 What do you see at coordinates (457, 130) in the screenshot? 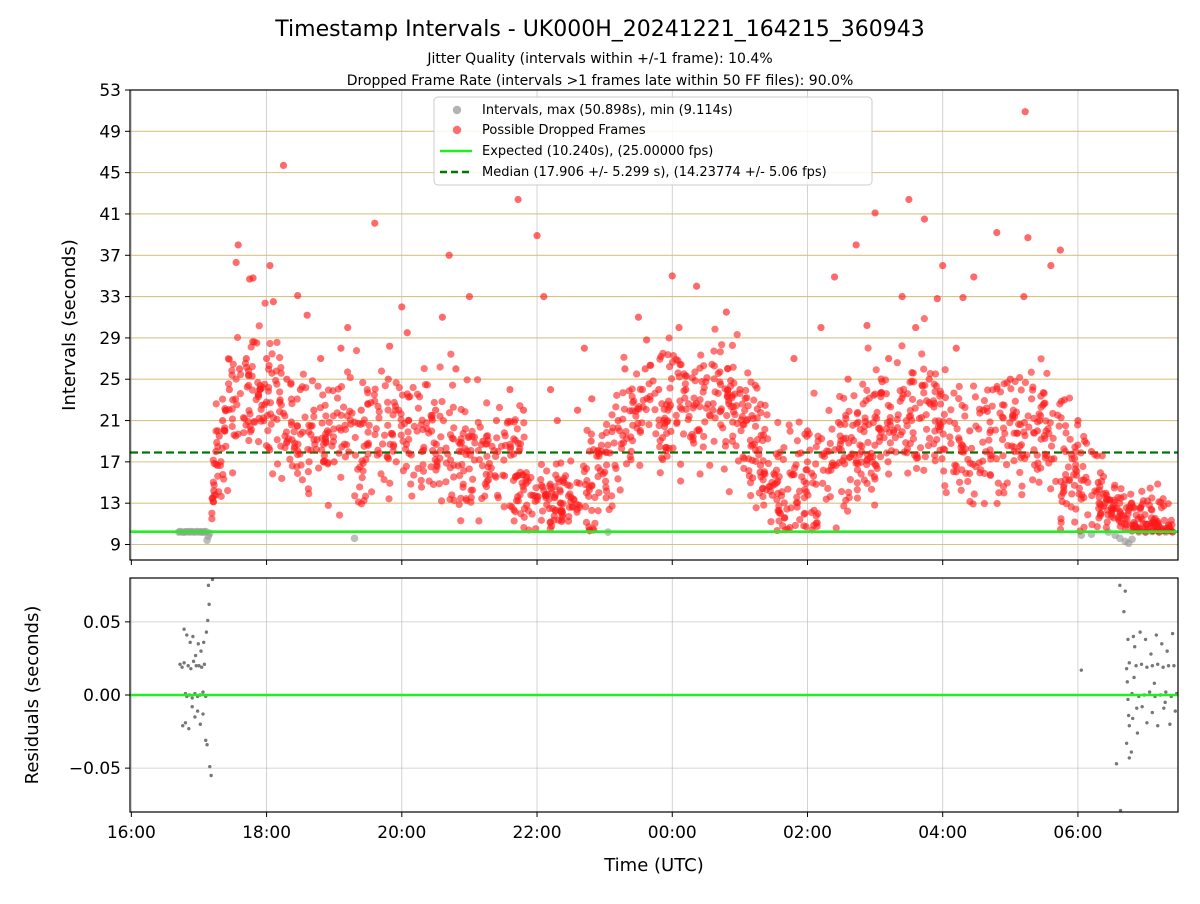
I see `legend-marker-dropped` at bounding box center [457, 130].